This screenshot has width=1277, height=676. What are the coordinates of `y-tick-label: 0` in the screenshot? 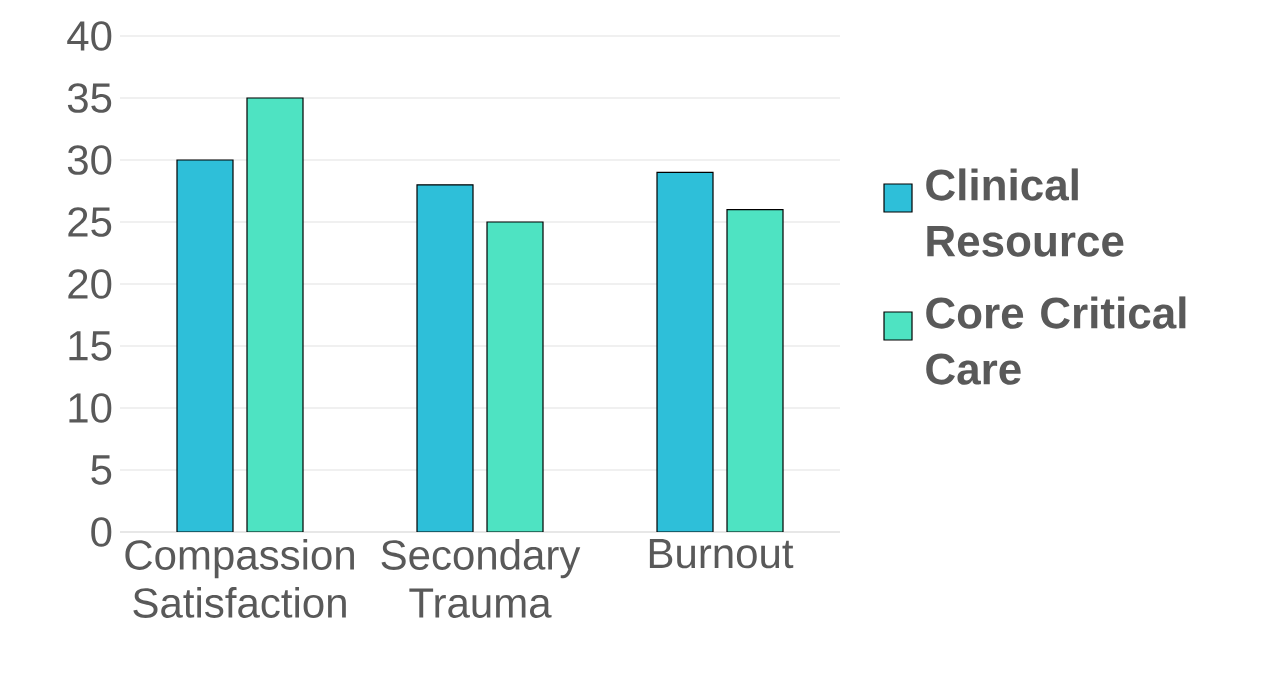 It's located at (101, 532).